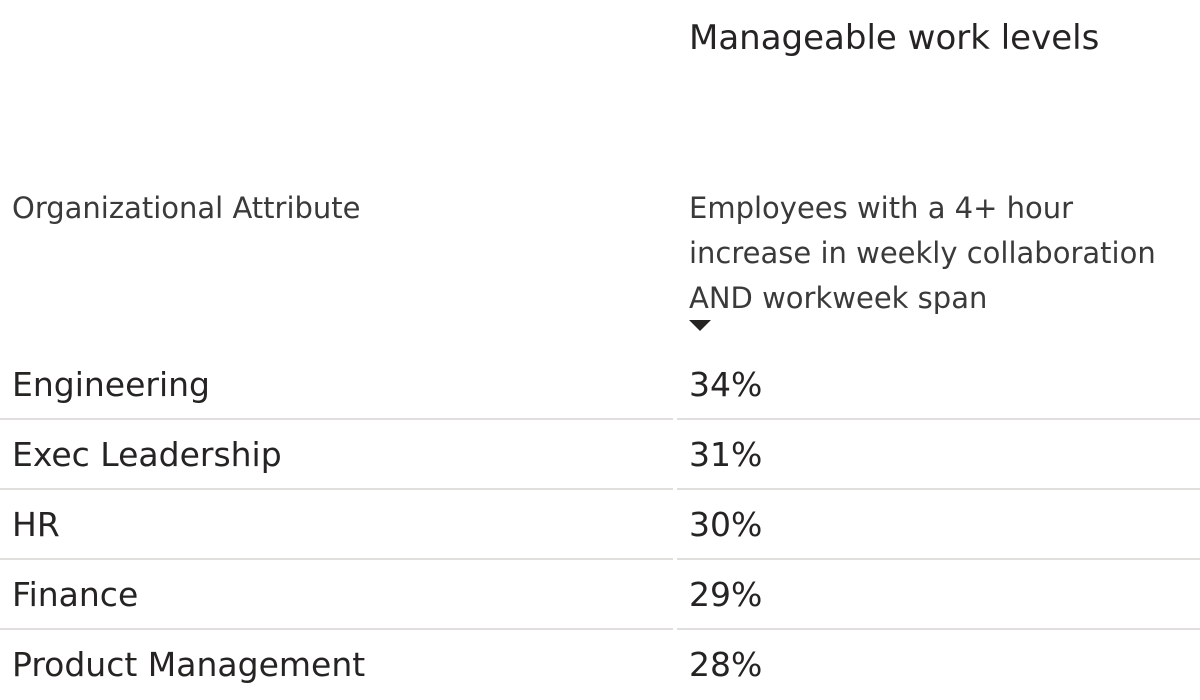 This screenshot has height=700, width=1200. I want to click on cell-collaboration-increase-value: 34%, so click(726, 384).